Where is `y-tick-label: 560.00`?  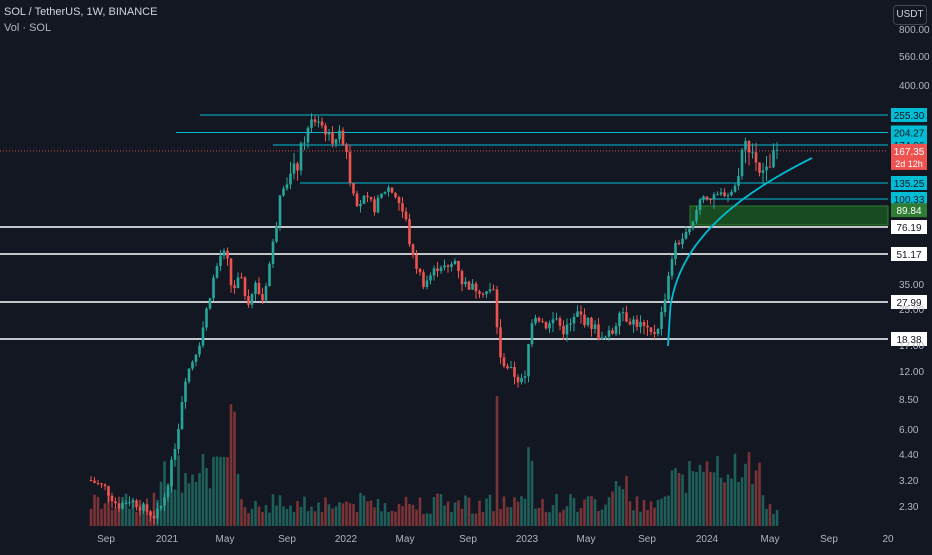 y-tick-label: 560.00 is located at coordinates (914, 57).